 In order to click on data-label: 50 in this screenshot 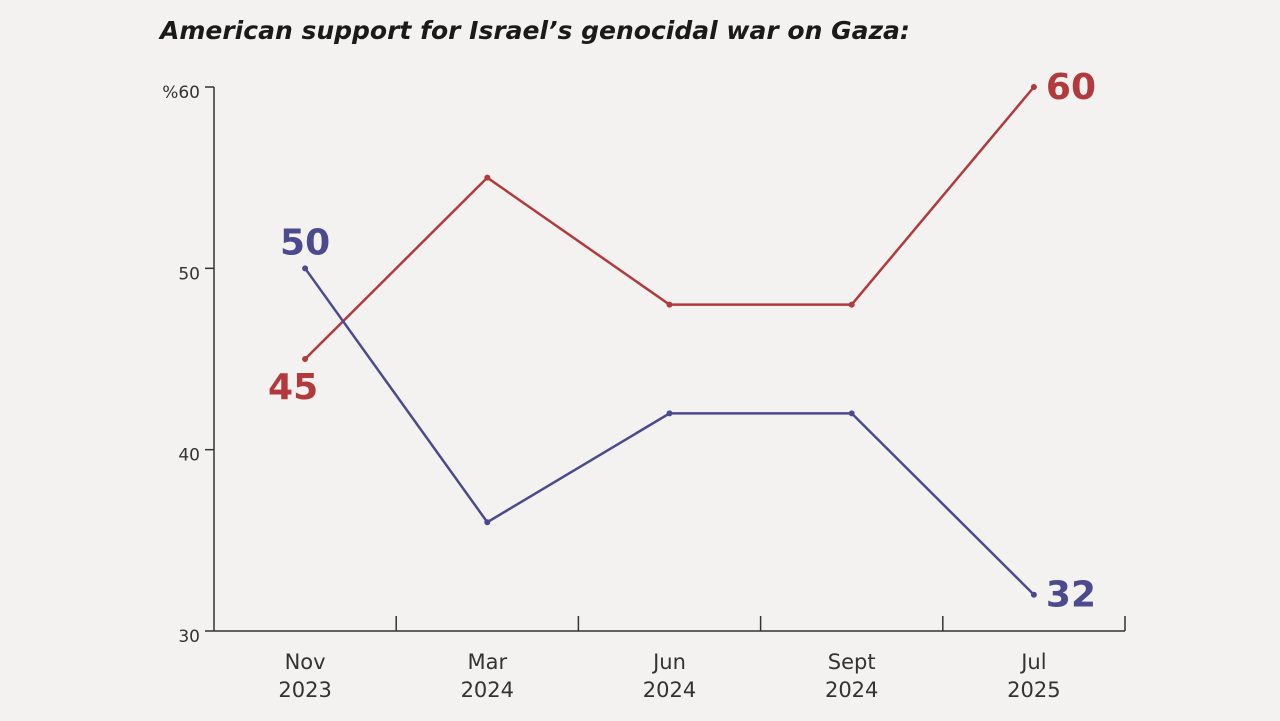, I will do `click(305, 242)`.